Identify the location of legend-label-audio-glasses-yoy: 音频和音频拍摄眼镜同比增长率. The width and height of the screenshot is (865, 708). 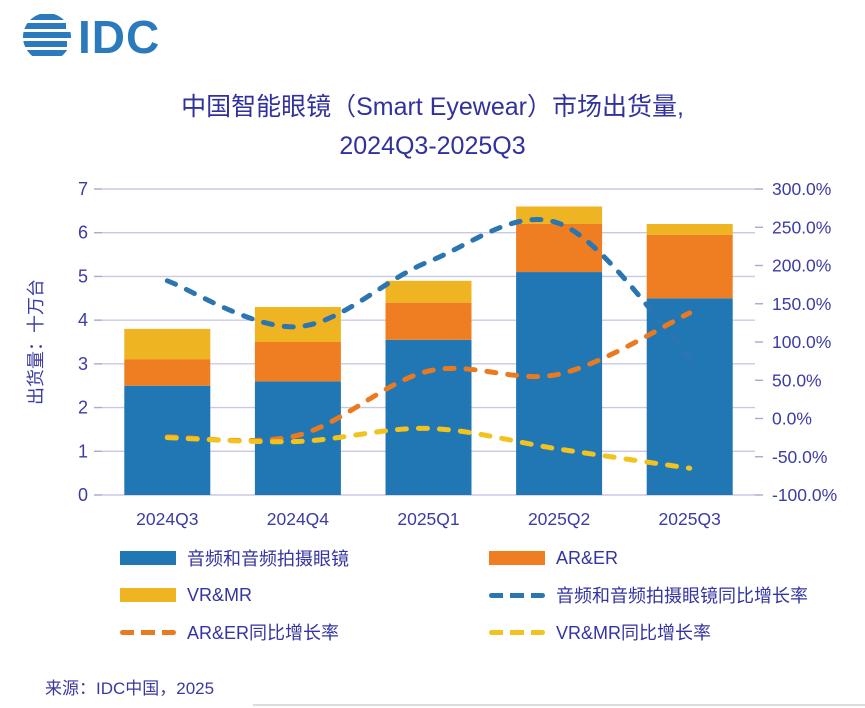
(682, 596).